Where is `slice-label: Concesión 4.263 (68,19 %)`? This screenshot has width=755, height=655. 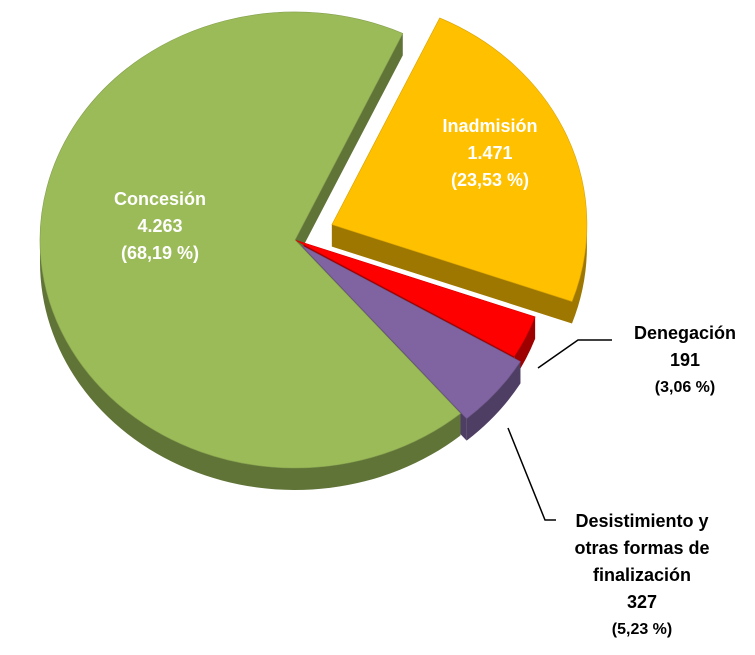 slice-label: Concesión 4.263 (68,19 %) is located at coordinates (160, 226).